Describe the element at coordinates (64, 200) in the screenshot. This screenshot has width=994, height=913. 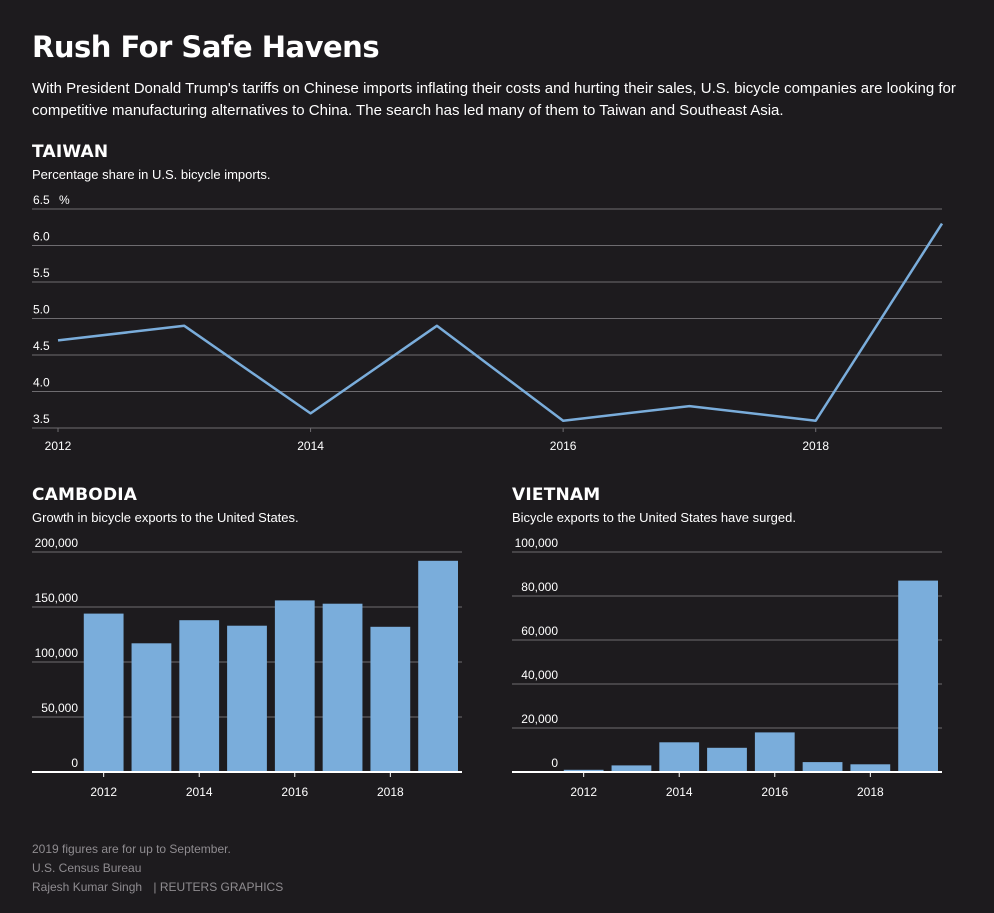
I see `y-unit-label: %` at that location.